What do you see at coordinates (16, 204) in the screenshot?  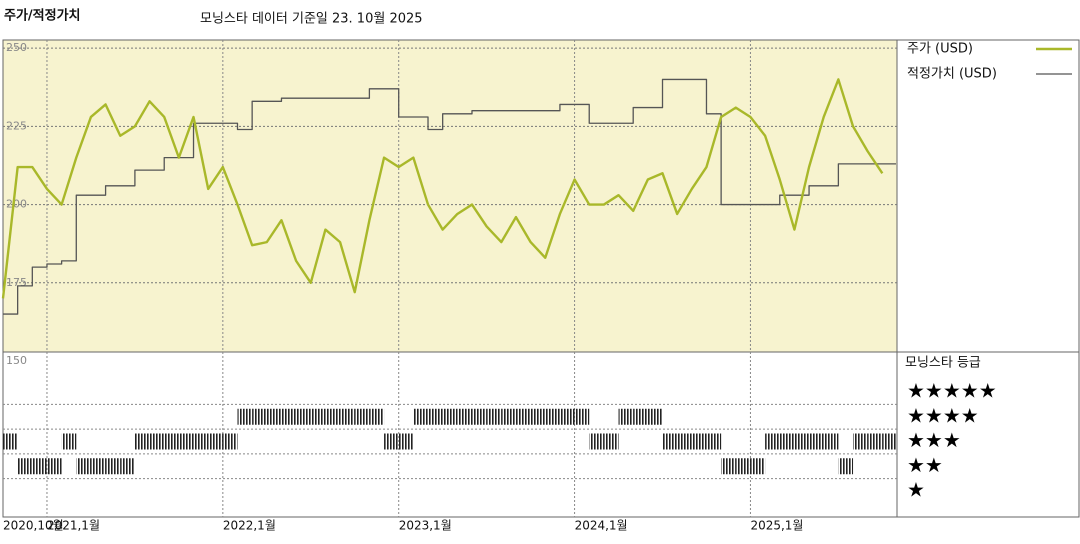 I see `y-tick-label: 200` at bounding box center [16, 204].